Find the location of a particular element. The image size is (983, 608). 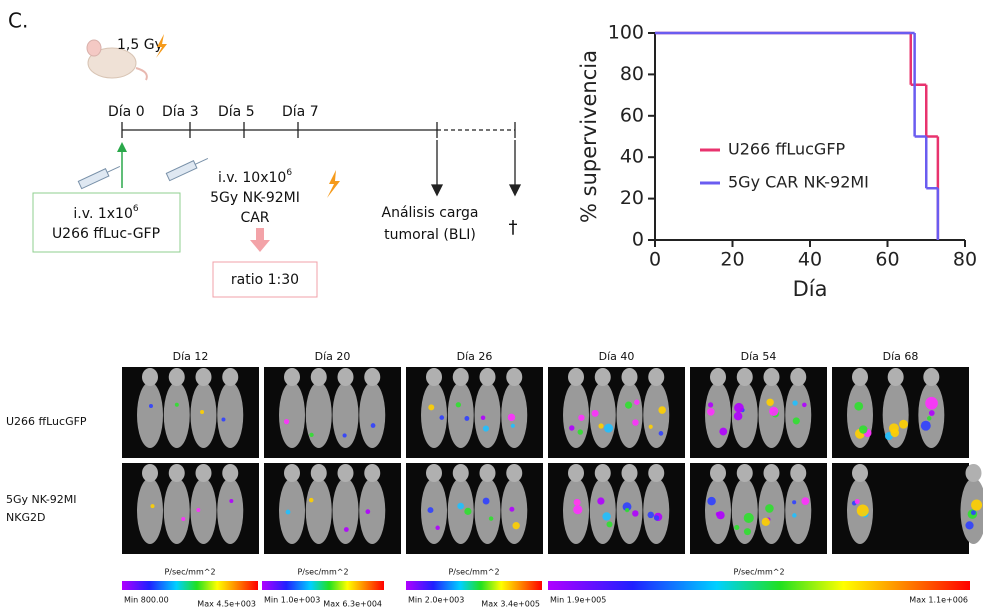

row-label: U266 ffLucGFP is located at coordinates (46, 421).